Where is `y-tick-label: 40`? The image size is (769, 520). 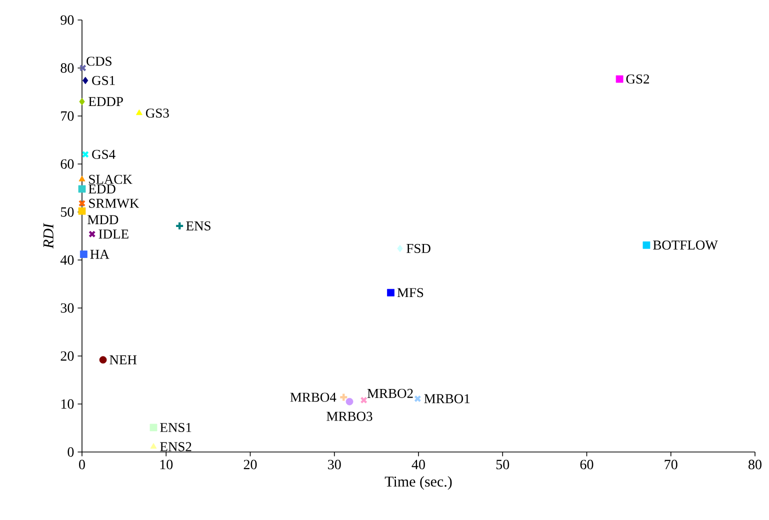
y-tick-label: 40 is located at coordinates (67, 260).